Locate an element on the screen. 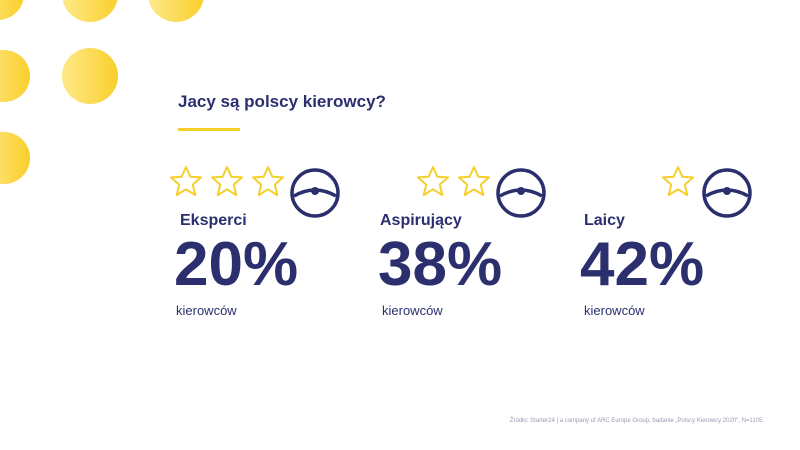 Image resolution: width=800 pixels, height=450 pixels. group-percentage: 38% is located at coordinates (440, 264).